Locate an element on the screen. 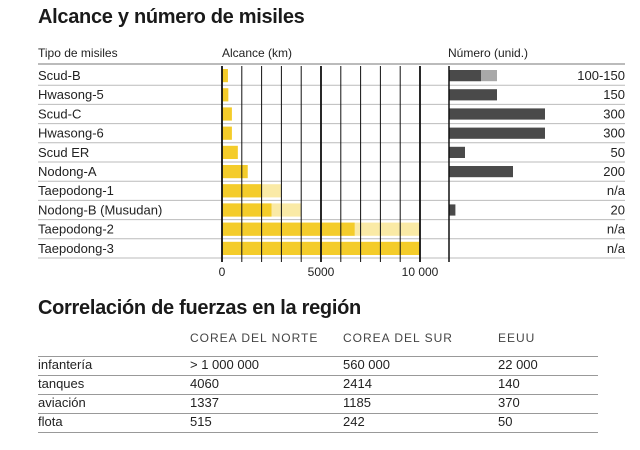  range-tick-label: 10 000 is located at coordinates (420, 272).